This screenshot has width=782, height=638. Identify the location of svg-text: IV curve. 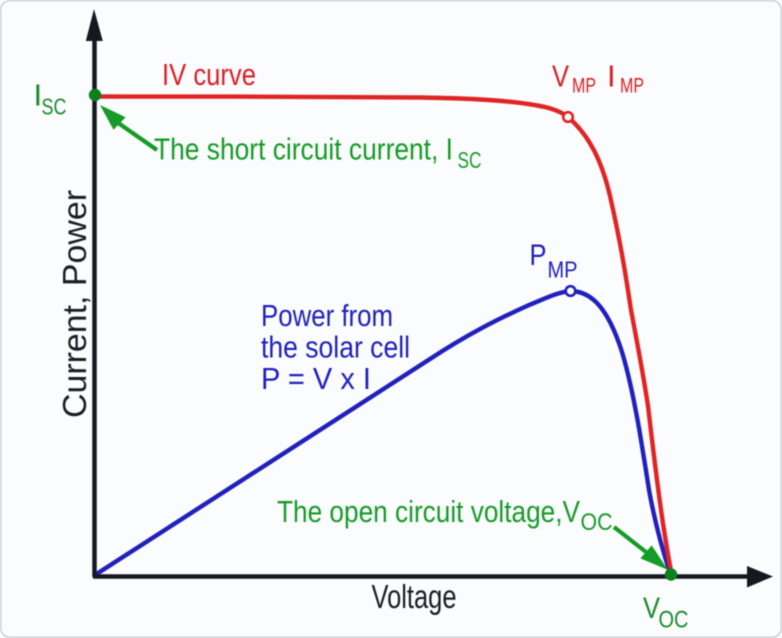
(209, 74).